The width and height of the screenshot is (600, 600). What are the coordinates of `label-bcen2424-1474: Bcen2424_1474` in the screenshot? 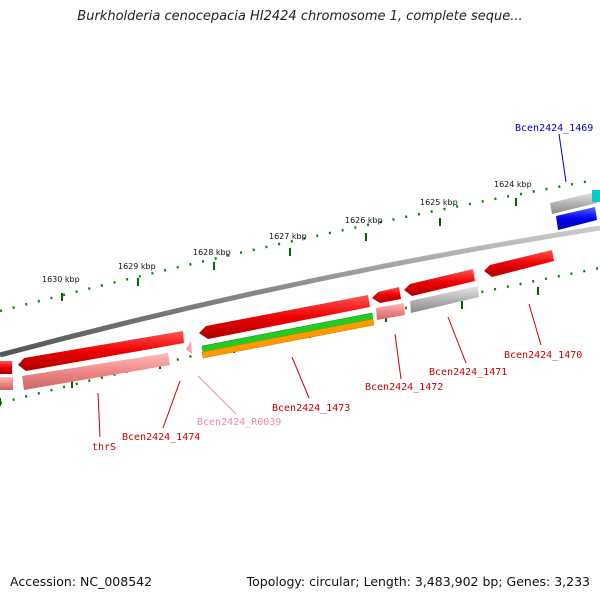 It's located at (161, 437).